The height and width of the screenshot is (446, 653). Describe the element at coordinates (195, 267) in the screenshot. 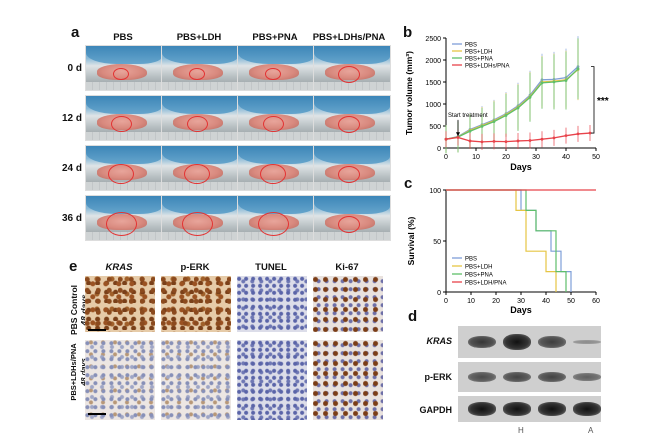

I see `panel-e-col-header: p-ERK` at that location.